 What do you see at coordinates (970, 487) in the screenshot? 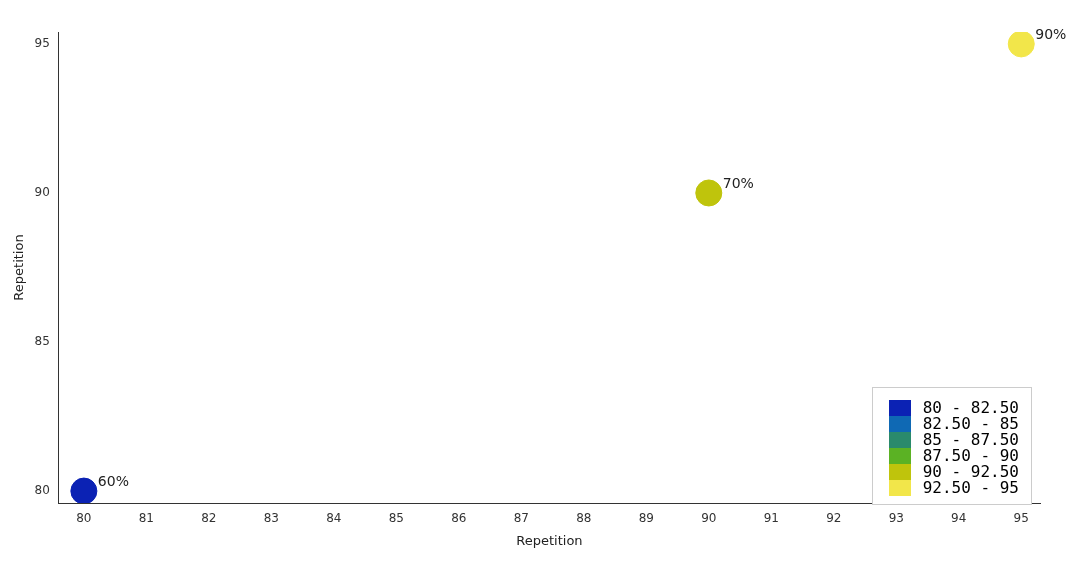
I see `legend-label: 92.50 - 95` at bounding box center [970, 487].